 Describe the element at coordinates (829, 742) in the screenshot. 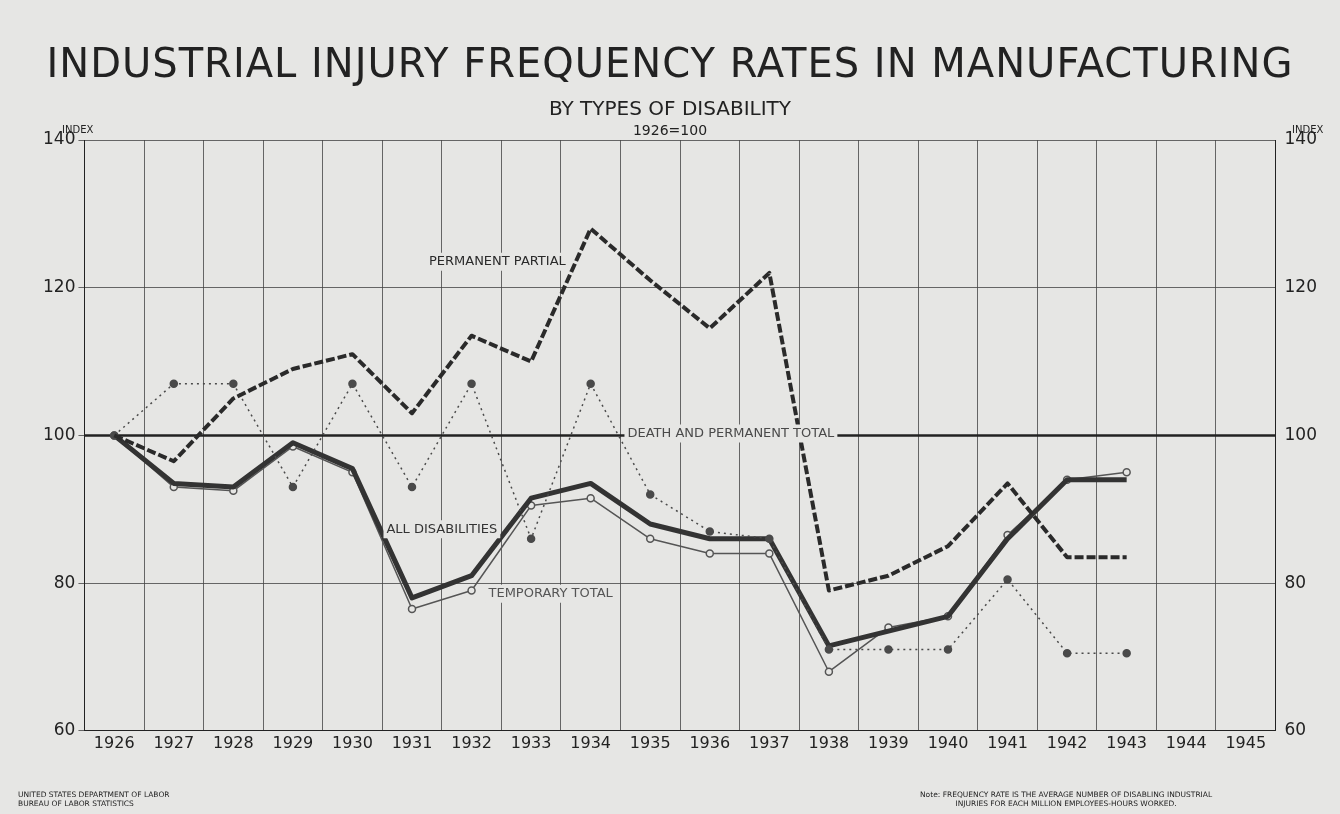

I see `x-tick-label: 1938` at that location.